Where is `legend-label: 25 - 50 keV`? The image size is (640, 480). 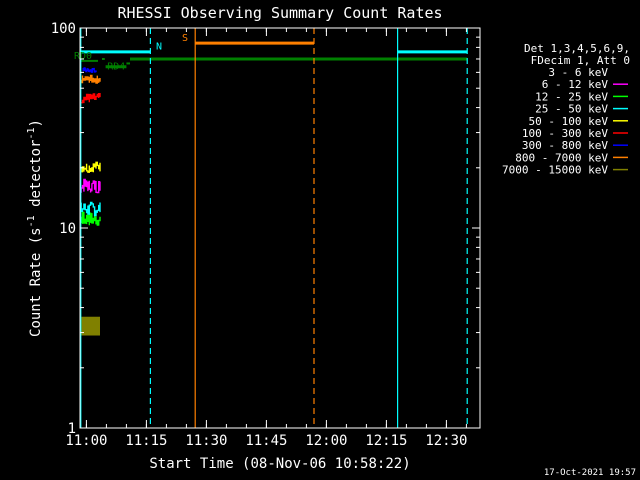
legend-label: 25 - 50 keV is located at coordinates (571, 109).